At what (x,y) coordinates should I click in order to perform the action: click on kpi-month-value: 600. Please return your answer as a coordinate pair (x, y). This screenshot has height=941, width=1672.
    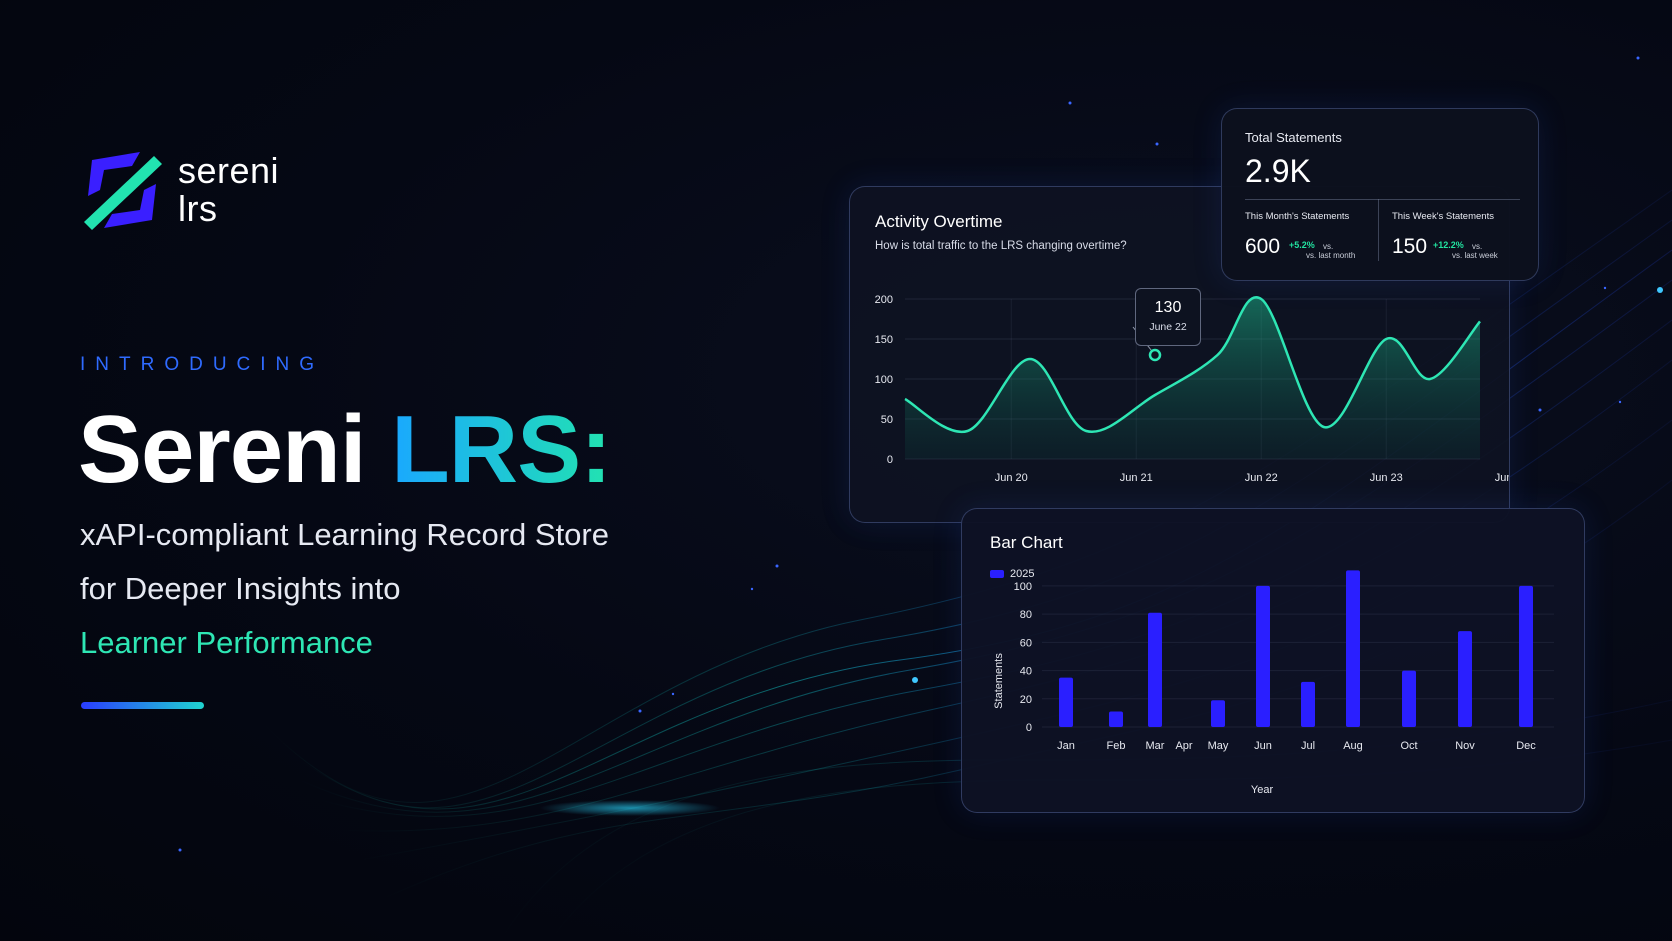
    Looking at the image, I should click on (1263, 246).